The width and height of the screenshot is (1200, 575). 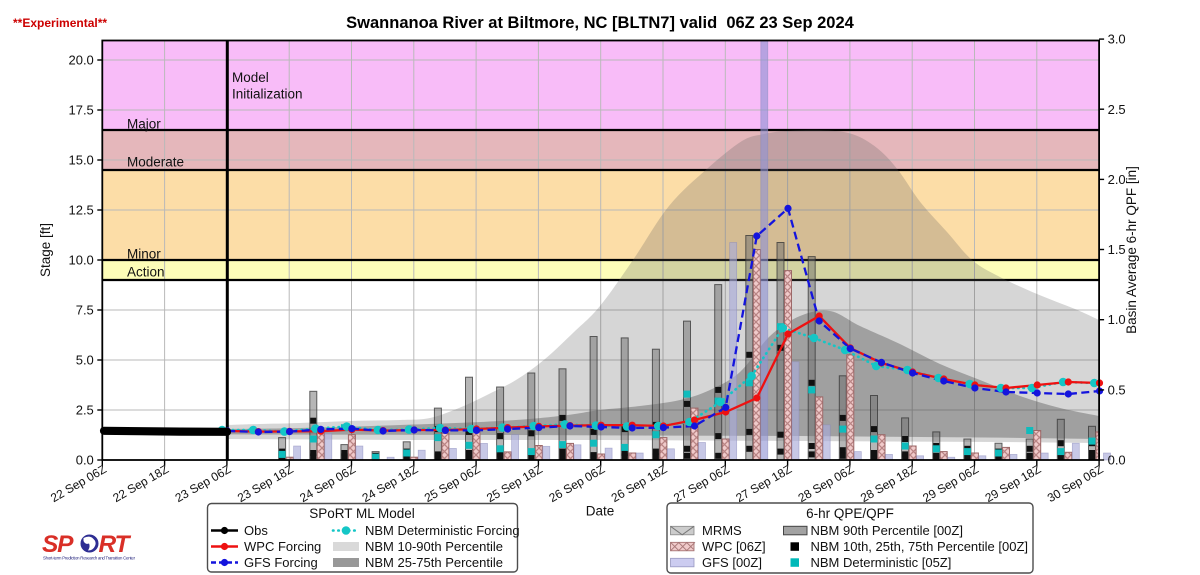 What do you see at coordinates (58, 544) in the screenshot?
I see `svg-text: SP` at bounding box center [58, 544].